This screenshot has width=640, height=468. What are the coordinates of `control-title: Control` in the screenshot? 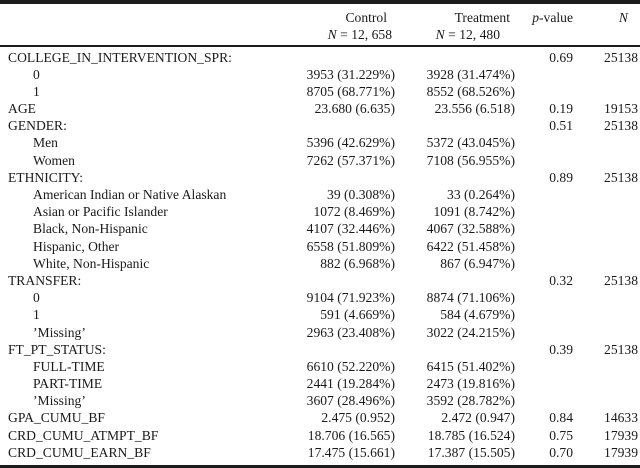 It's located at (366, 17).